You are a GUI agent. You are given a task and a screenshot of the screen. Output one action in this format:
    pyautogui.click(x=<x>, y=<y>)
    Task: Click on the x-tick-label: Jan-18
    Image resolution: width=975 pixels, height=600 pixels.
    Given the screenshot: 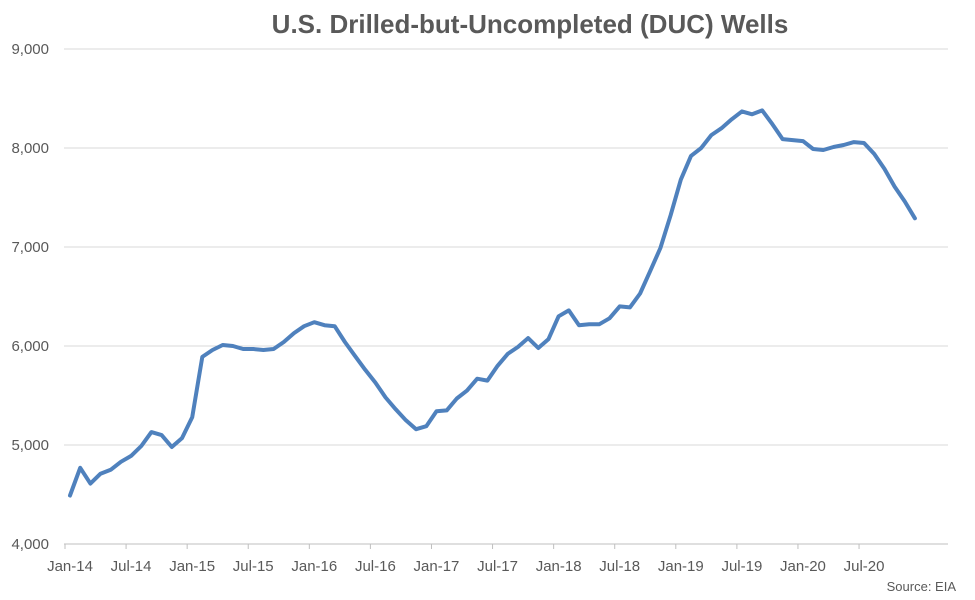 What is the action you would take?
    pyautogui.click(x=559, y=566)
    